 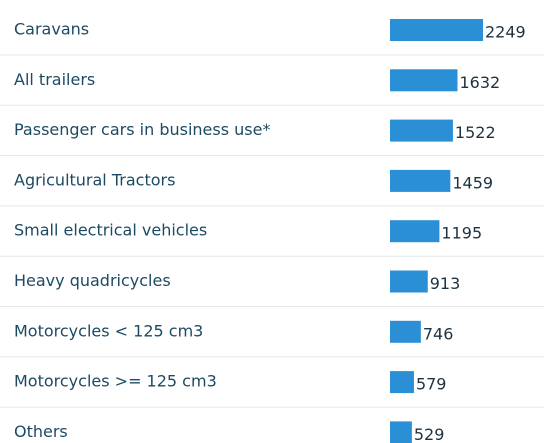 What do you see at coordinates (92, 280) in the screenshot?
I see `category-label: Heavy quadricycles` at bounding box center [92, 280].